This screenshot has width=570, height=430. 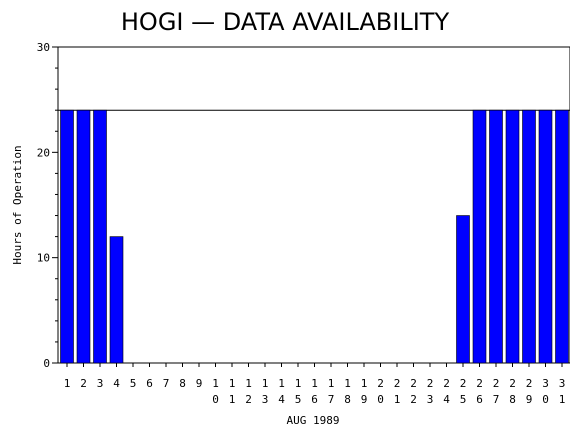 What do you see at coordinates (133, 383) in the screenshot?
I see `x-tick-label-5: 5` at bounding box center [133, 383].